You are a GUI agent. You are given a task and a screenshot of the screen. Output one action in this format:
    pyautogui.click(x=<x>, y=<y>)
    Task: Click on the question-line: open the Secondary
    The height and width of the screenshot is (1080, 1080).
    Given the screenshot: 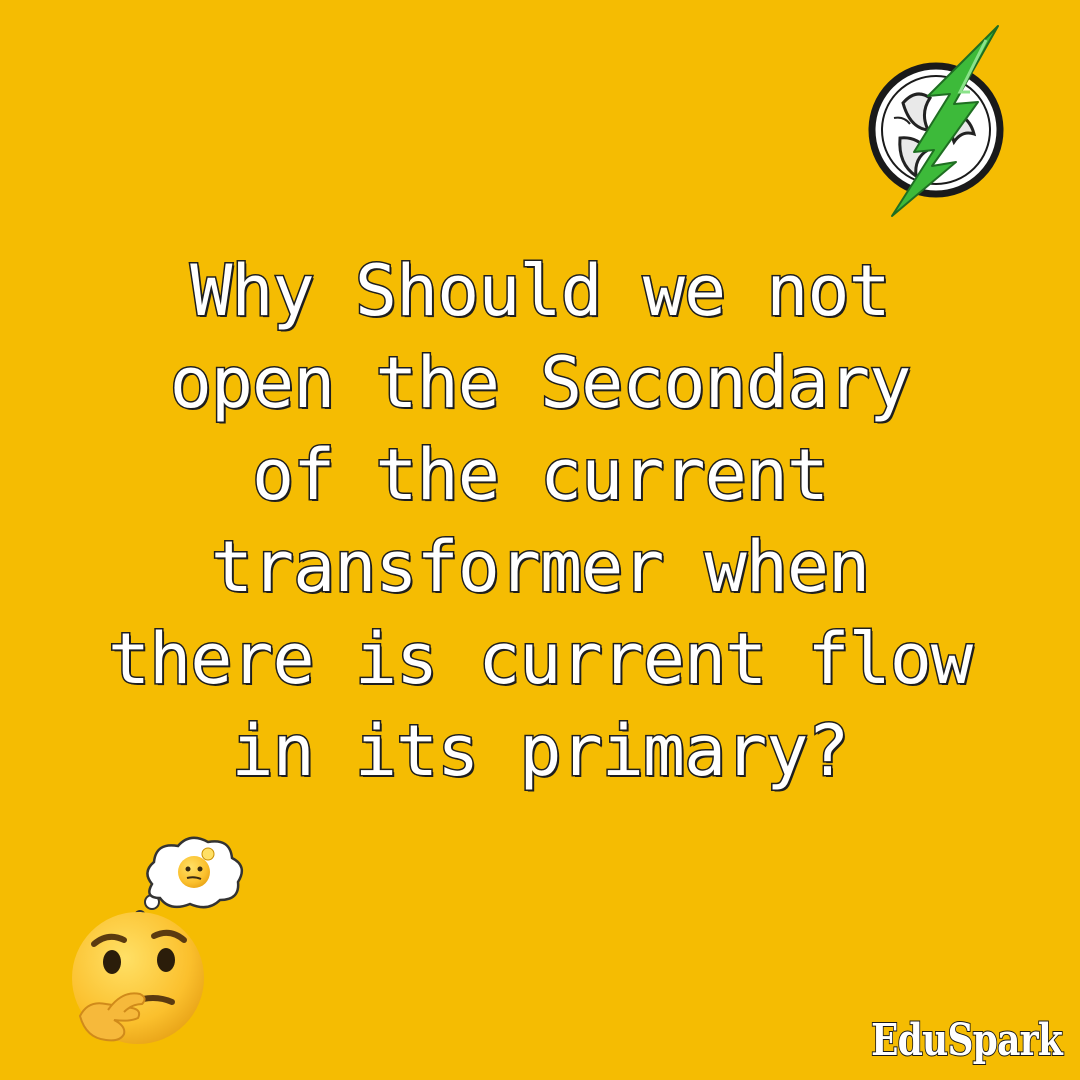 What is the action you would take?
    pyautogui.click(x=540, y=383)
    